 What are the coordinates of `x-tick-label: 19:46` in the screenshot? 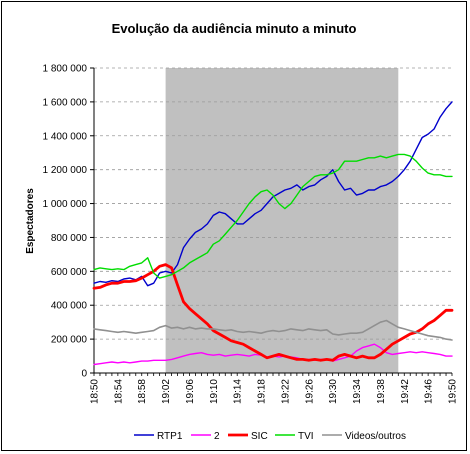 It's located at (429, 391).